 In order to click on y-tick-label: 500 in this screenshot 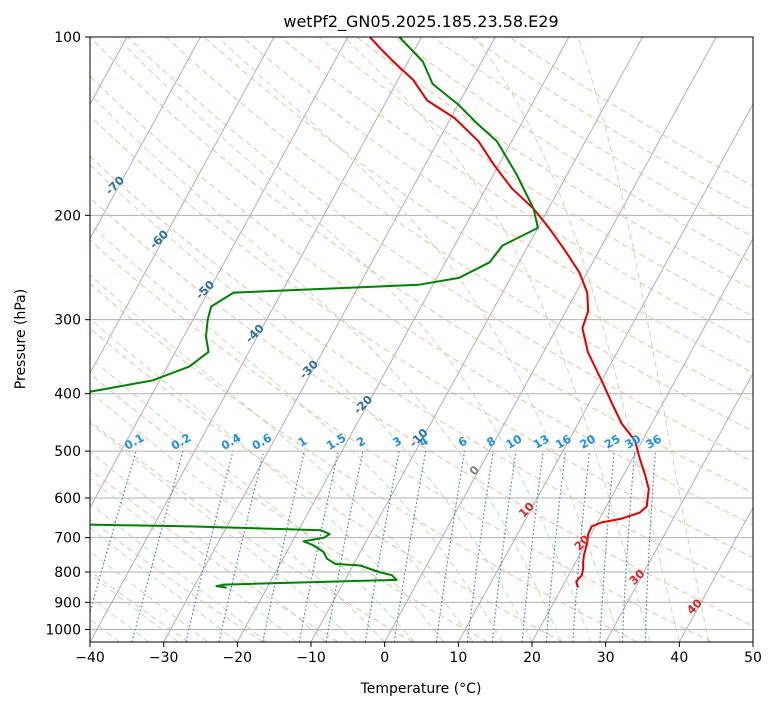, I will do `click(67, 452)`.